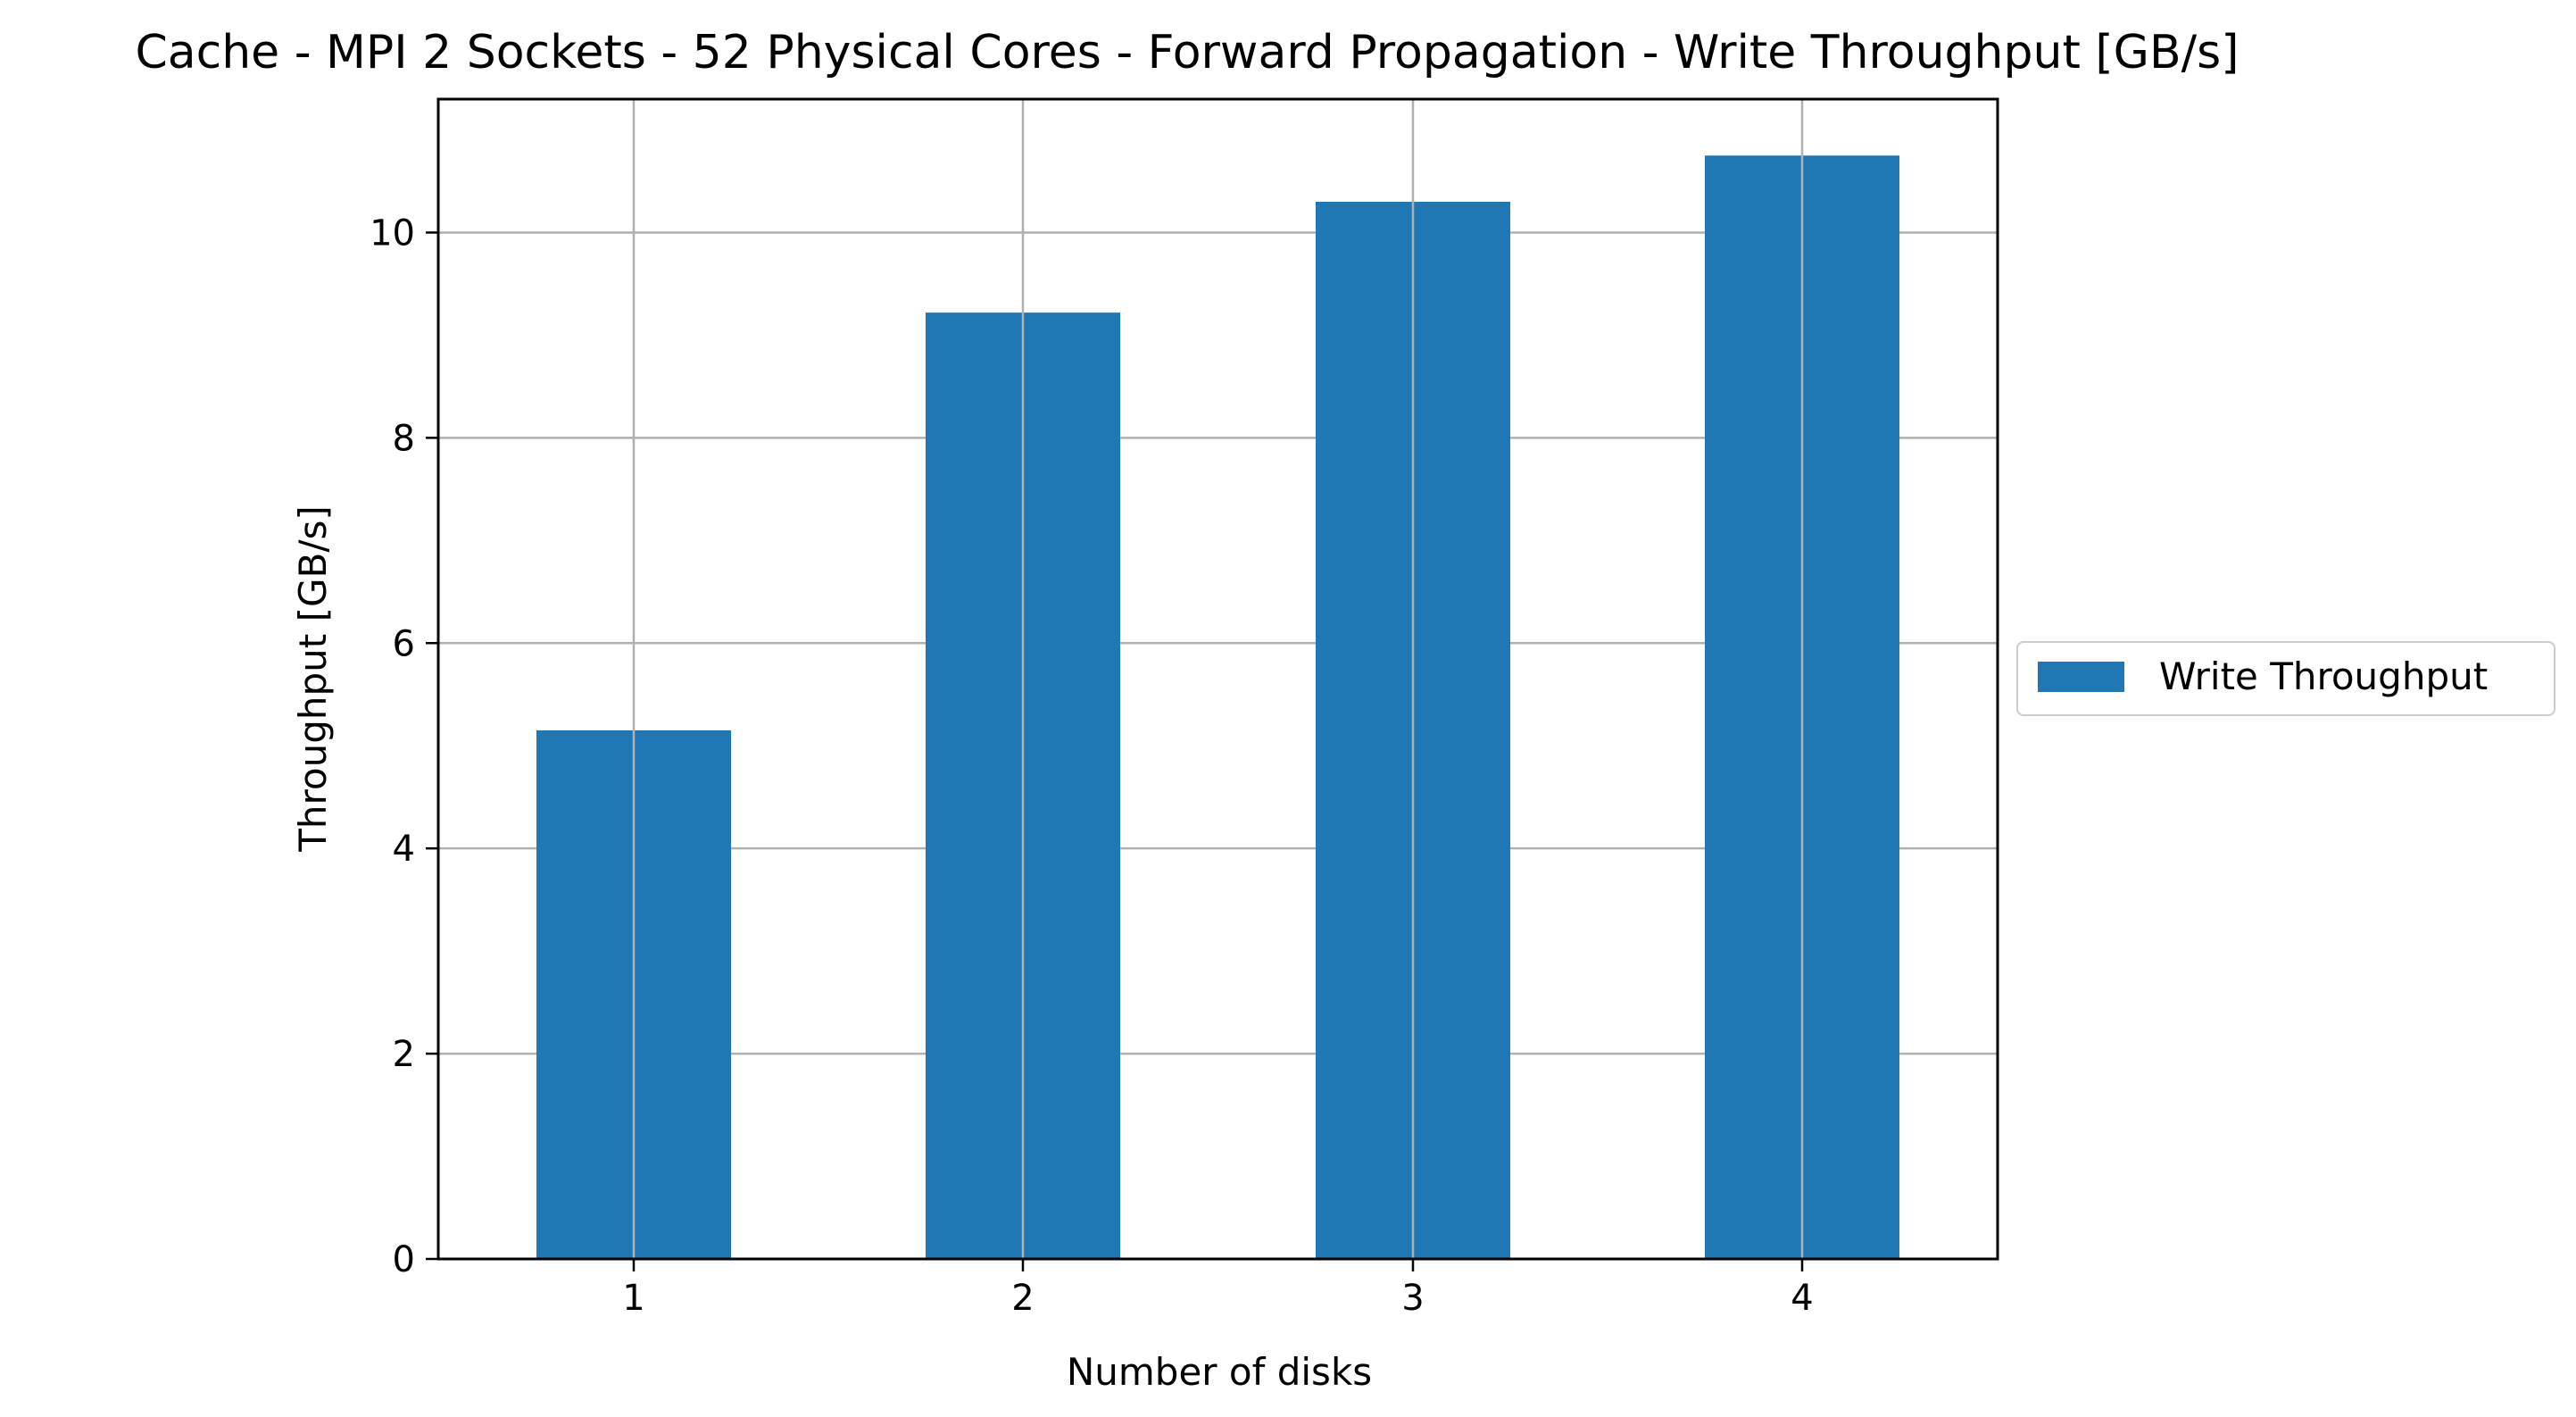  I want to click on legend: Write Throughput, so click(2286, 678).